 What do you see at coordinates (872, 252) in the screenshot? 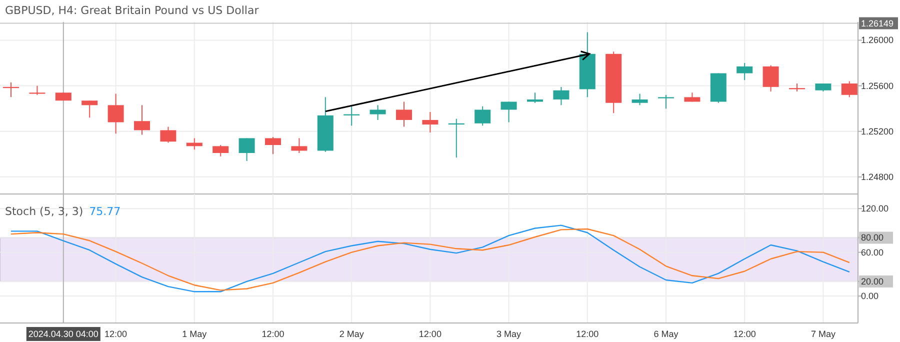
I see `y-tick-label: 60.00` at bounding box center [872, 252].